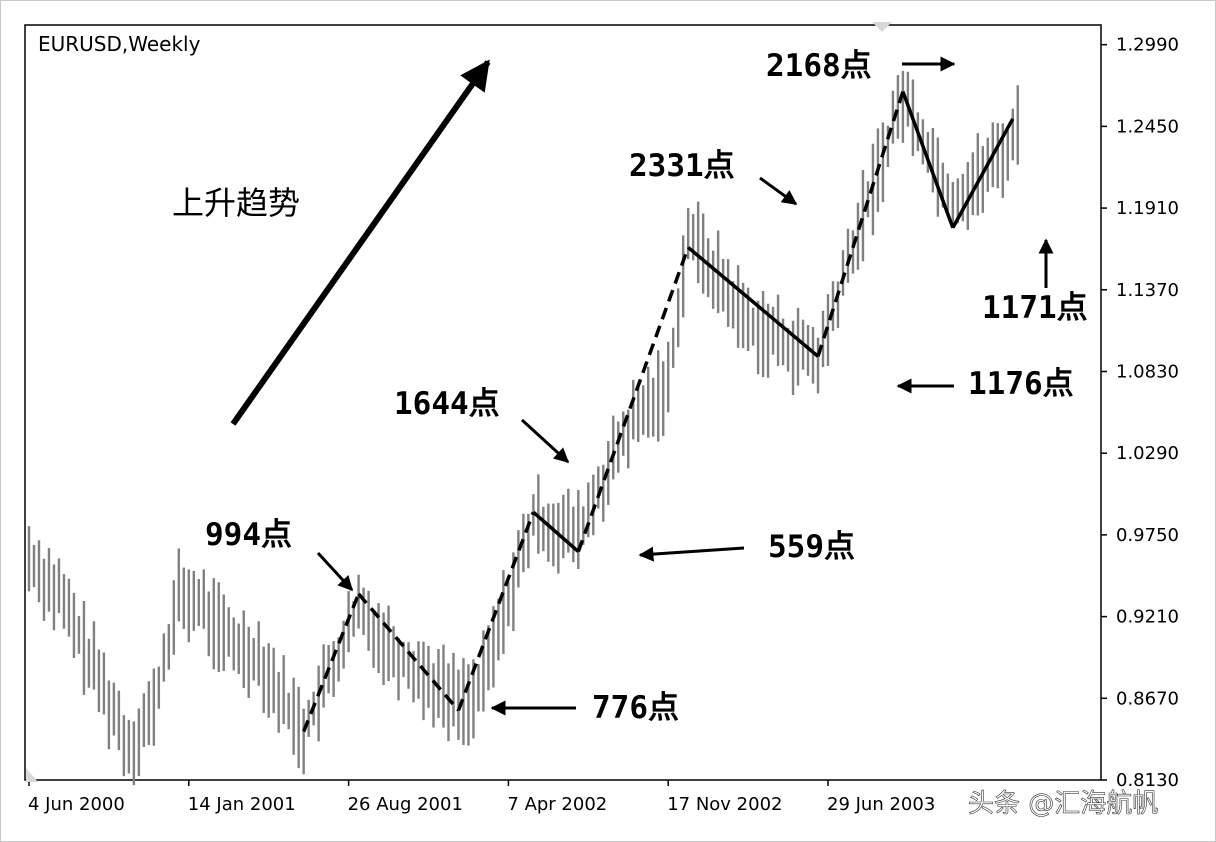 This screenshot has width=1216, height=842. Describe the element at coordinates (557, 804) in the screenshot. I see `x-tick-label: 7 Apr 2002` at that location.